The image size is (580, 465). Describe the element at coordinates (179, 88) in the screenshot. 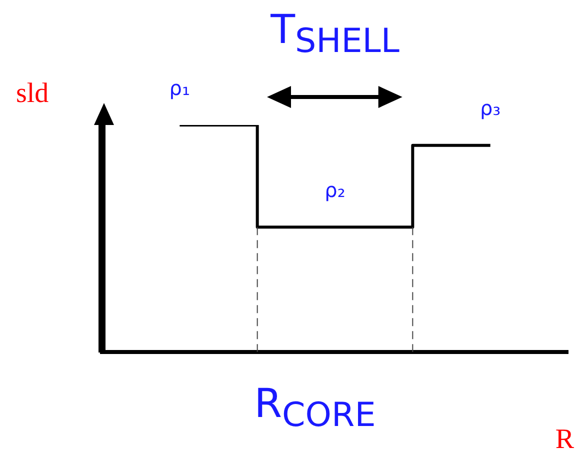

I see `text: ρ₁` at that location.